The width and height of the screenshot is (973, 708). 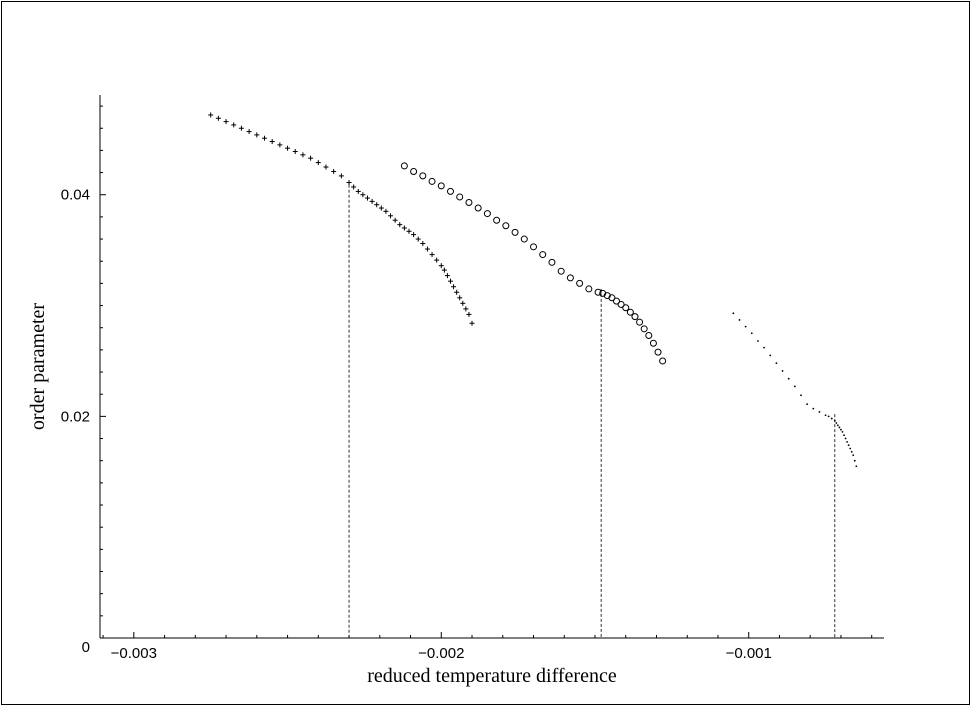 What do you see at coordinates (75, 195) in the screenshot?
I see `y-tick-label: 0.04` at bounding box center [75, 195].